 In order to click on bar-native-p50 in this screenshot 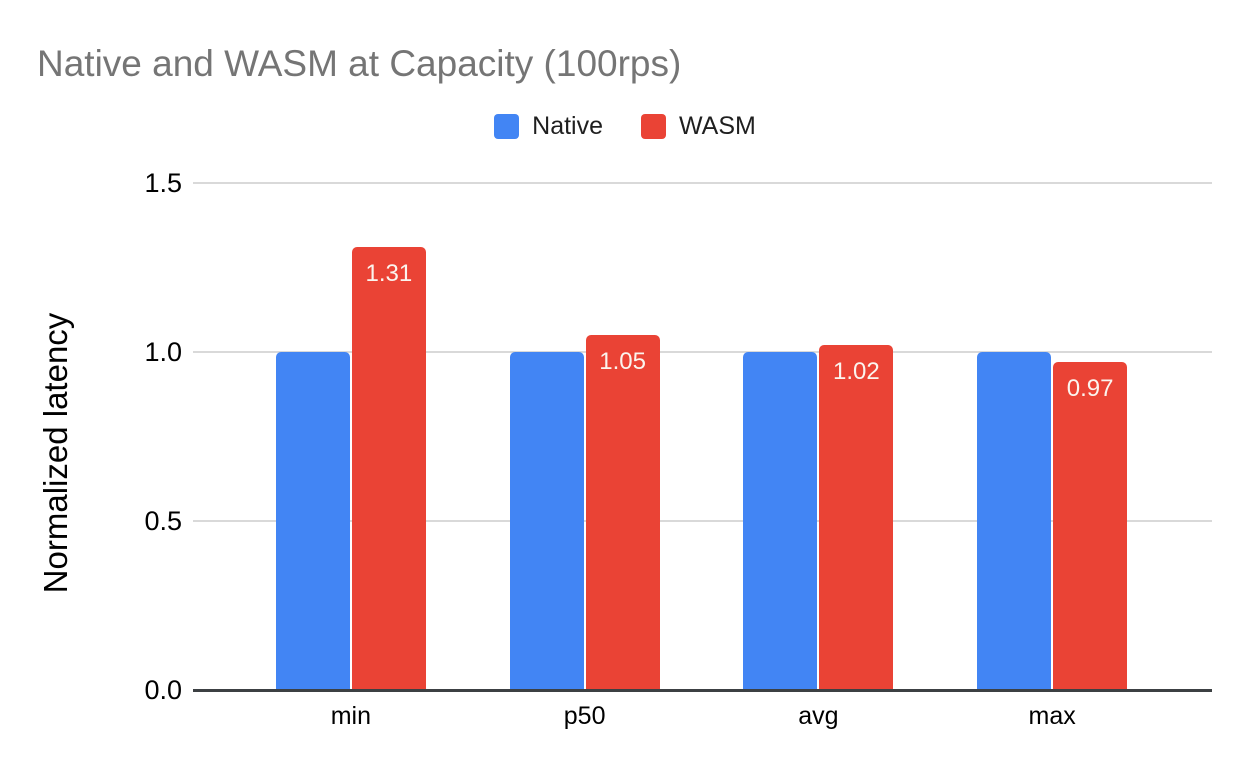, I will do `click(546, 521)`.